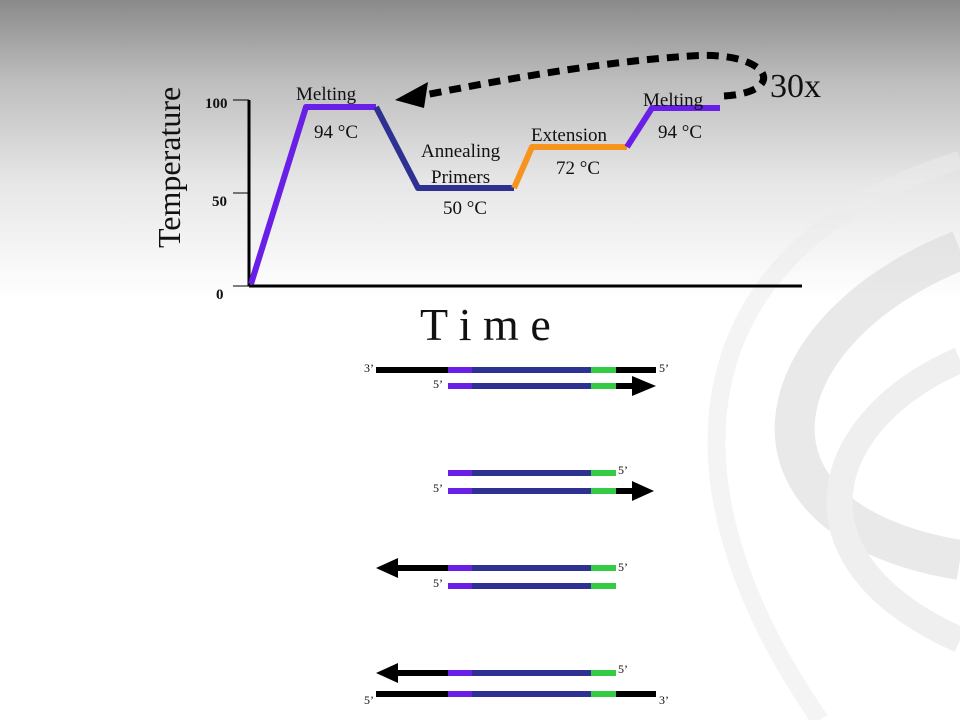 The height and width of the screenshot is (720, 960). What do you see at coordinates (369, 700) in the screenshot?
I see `strand4-bottom-5prime: 5’` at bounding box center [369, 700].